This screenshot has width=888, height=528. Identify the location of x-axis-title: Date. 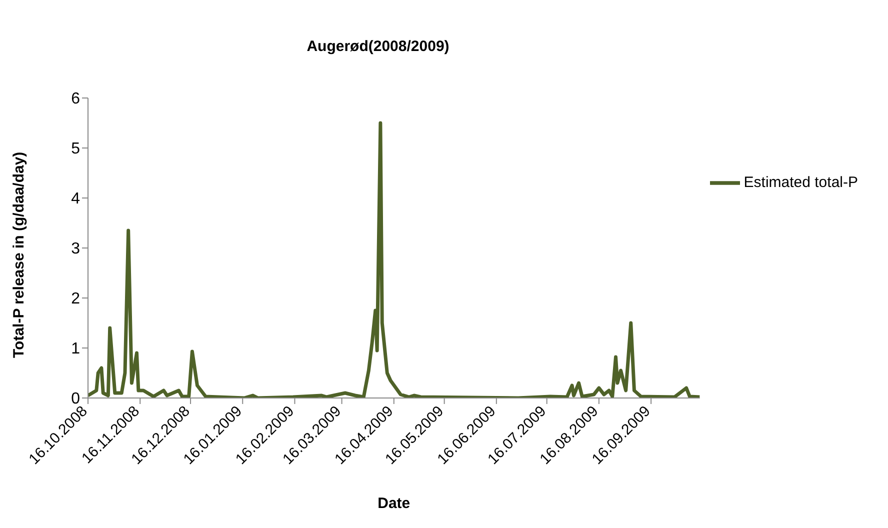
(394, 503).